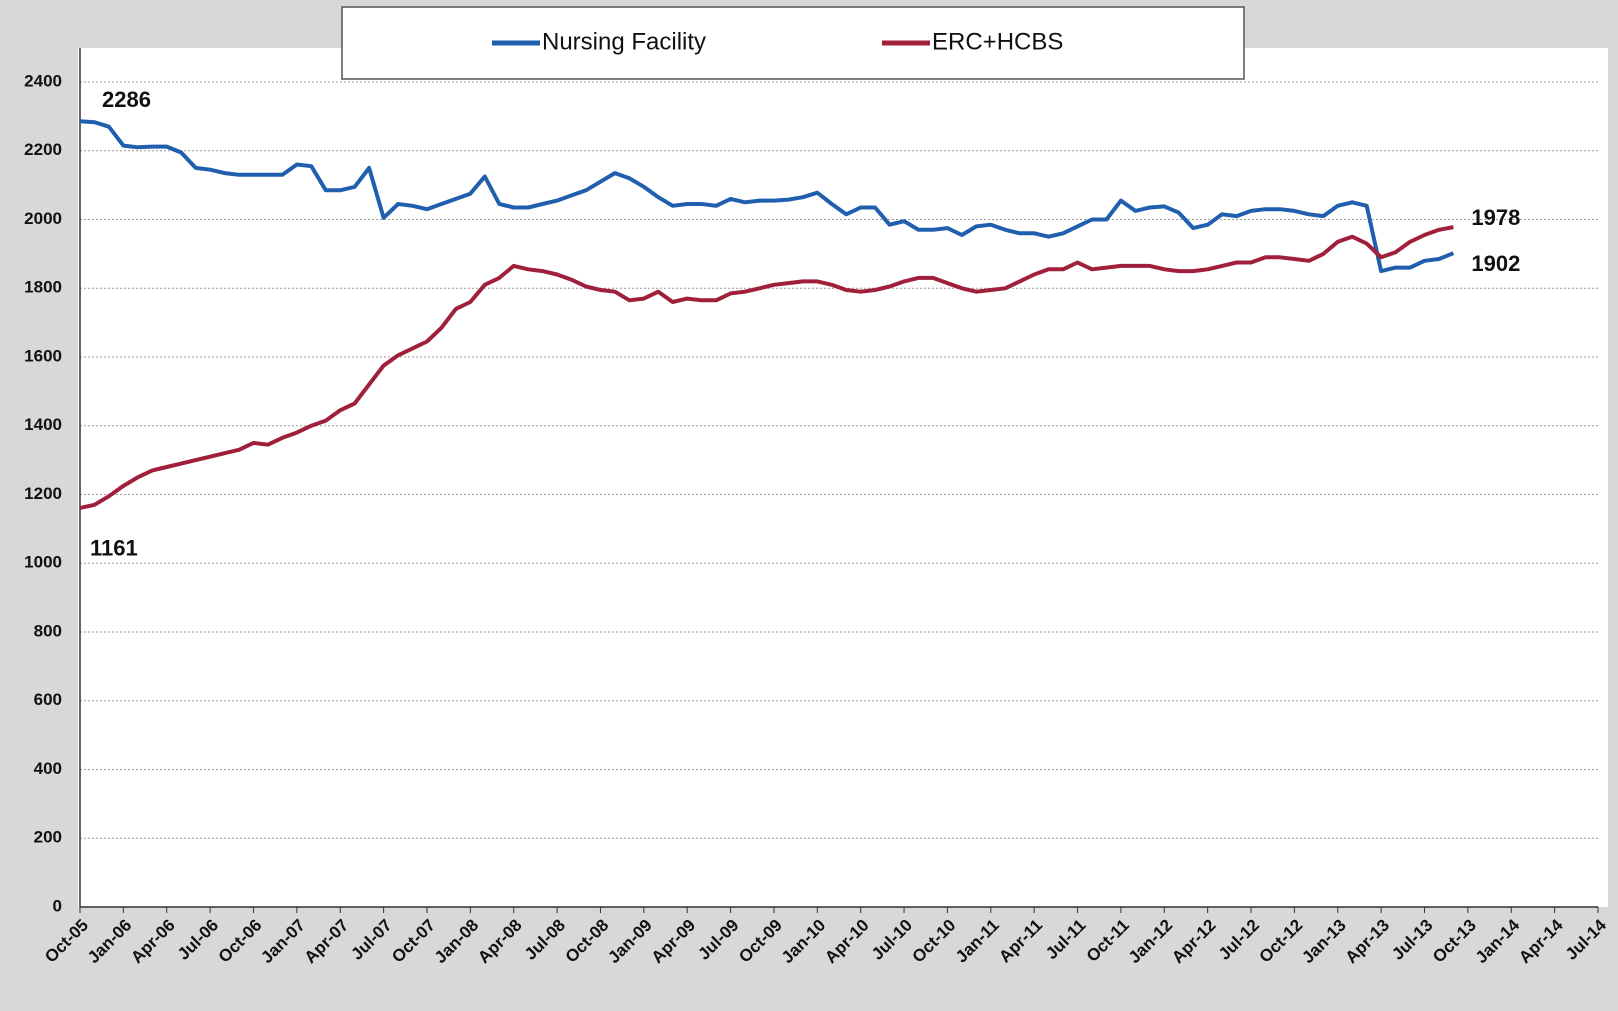  Describe the element at coordinates (43, 218) in the screenshot. I see `y-tick-label: 2000` at that location.